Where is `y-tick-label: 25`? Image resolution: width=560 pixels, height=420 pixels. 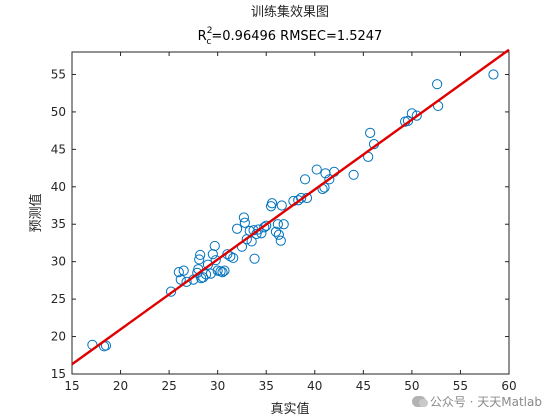
y-tick-label: 25 is located at coordinates (58, 299).